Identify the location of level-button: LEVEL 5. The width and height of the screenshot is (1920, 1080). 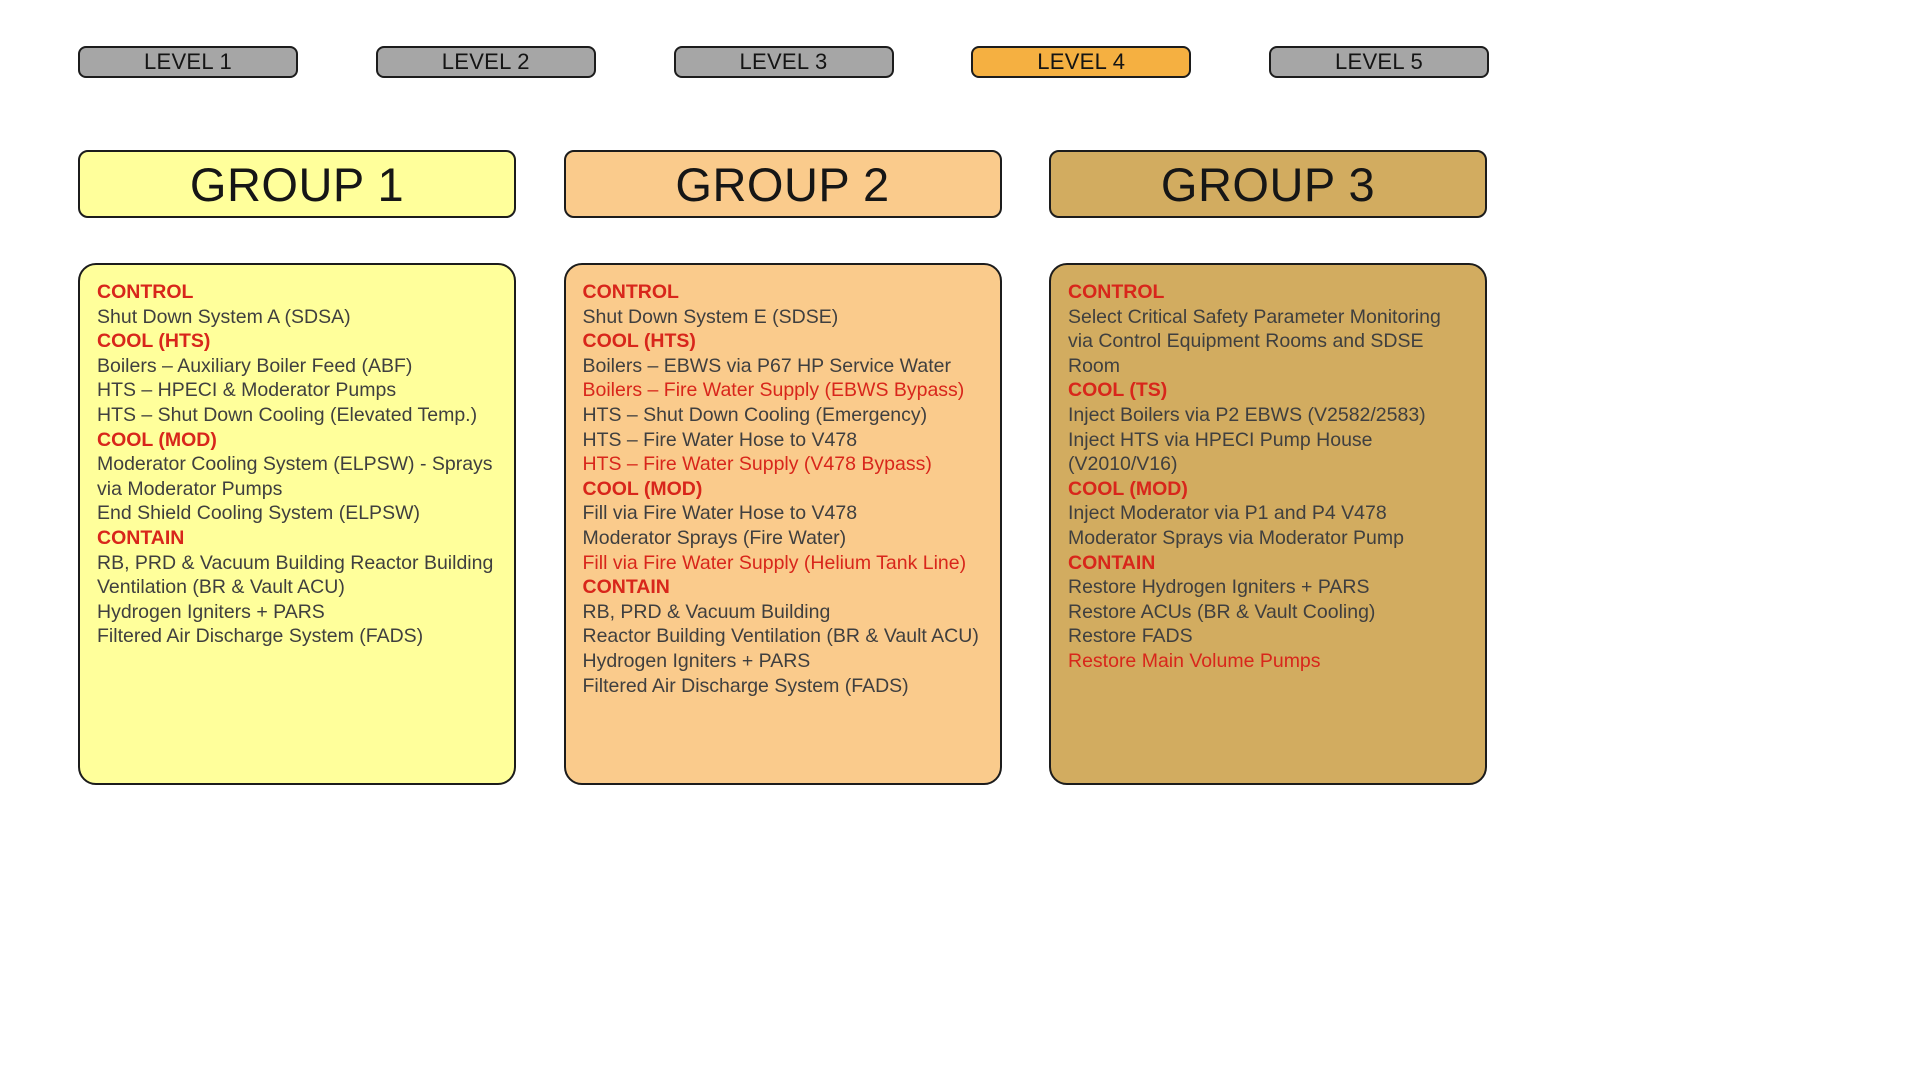
(1379, 62).